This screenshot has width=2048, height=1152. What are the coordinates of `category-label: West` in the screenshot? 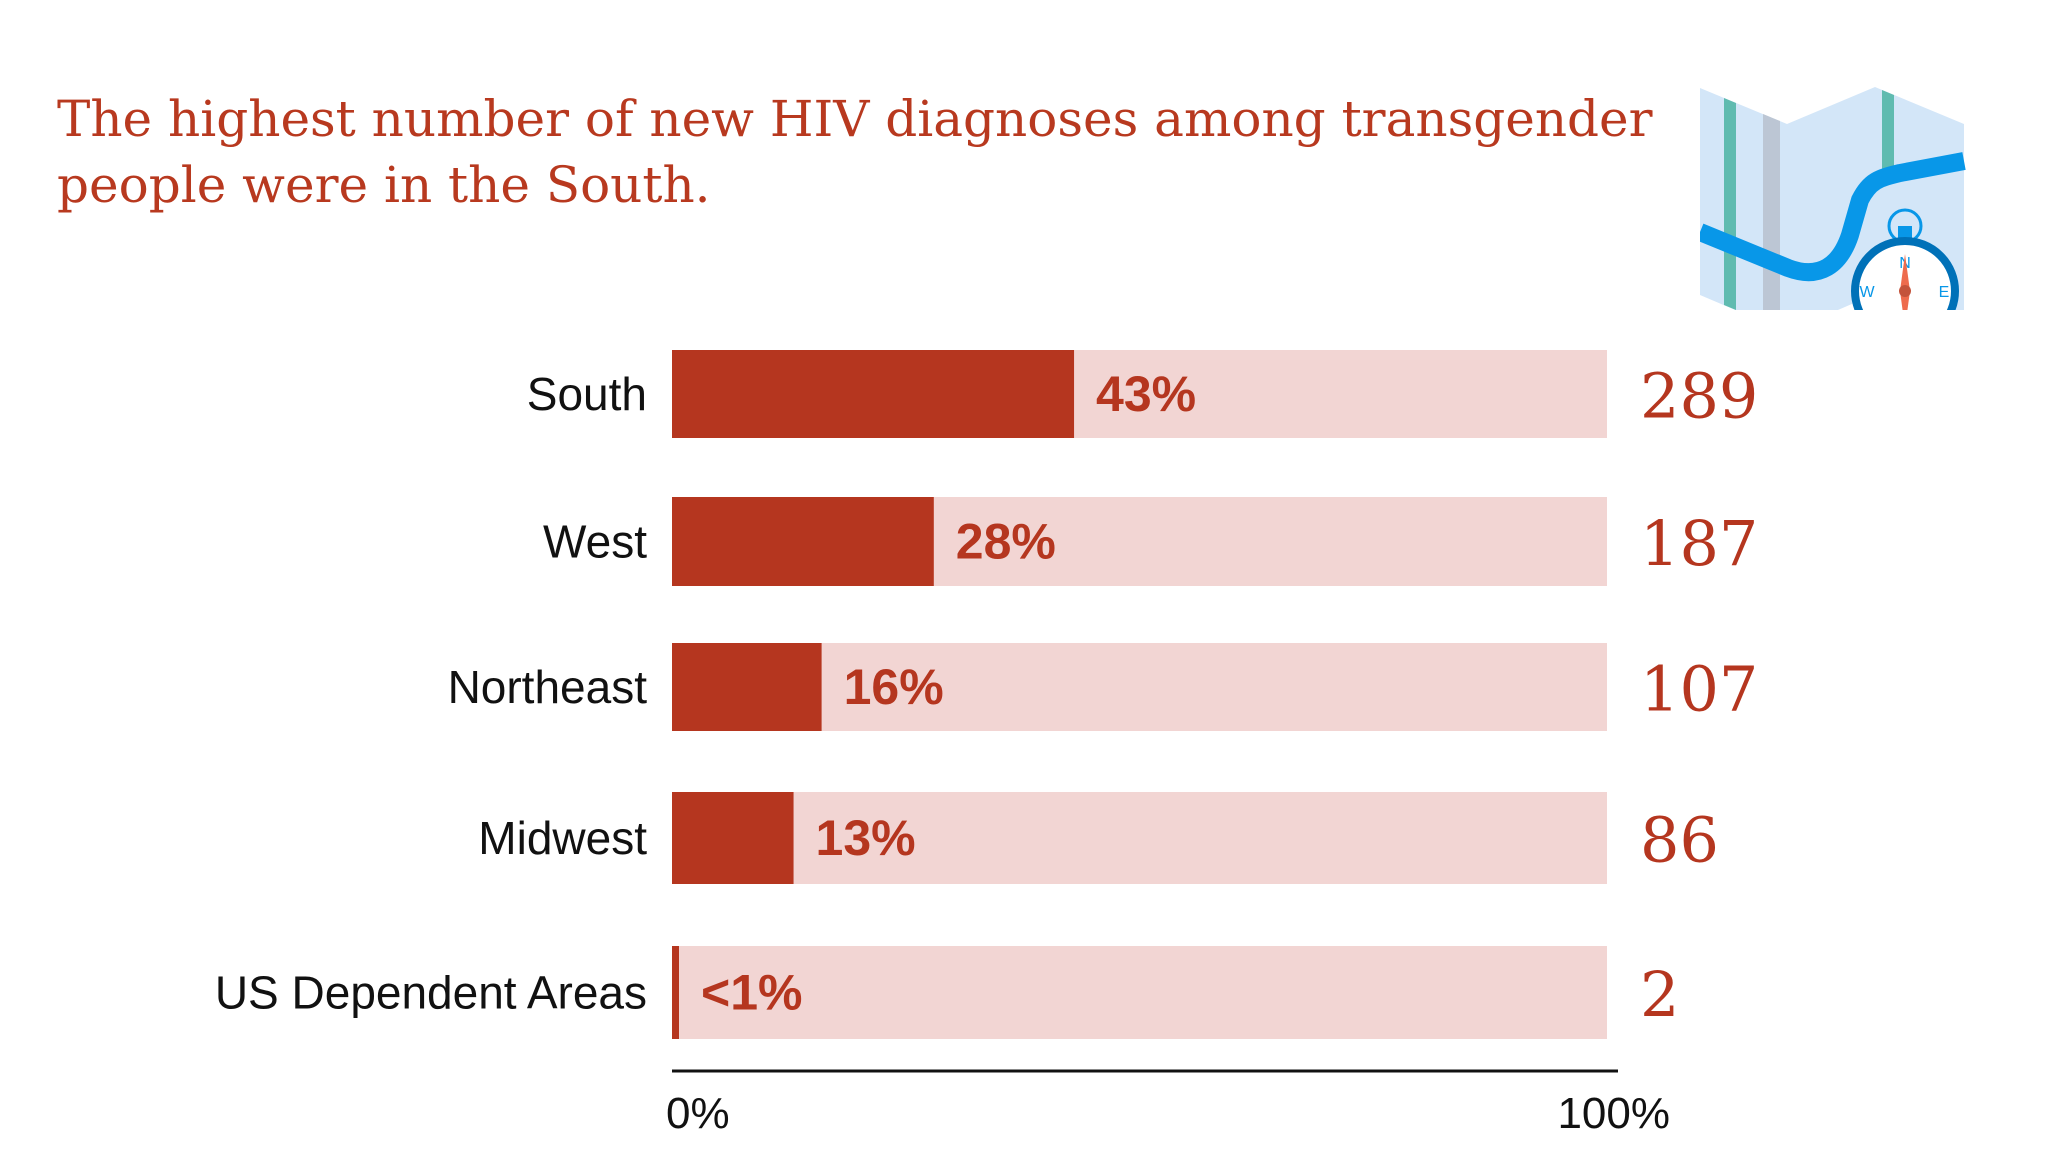 It's located at (595, 542).